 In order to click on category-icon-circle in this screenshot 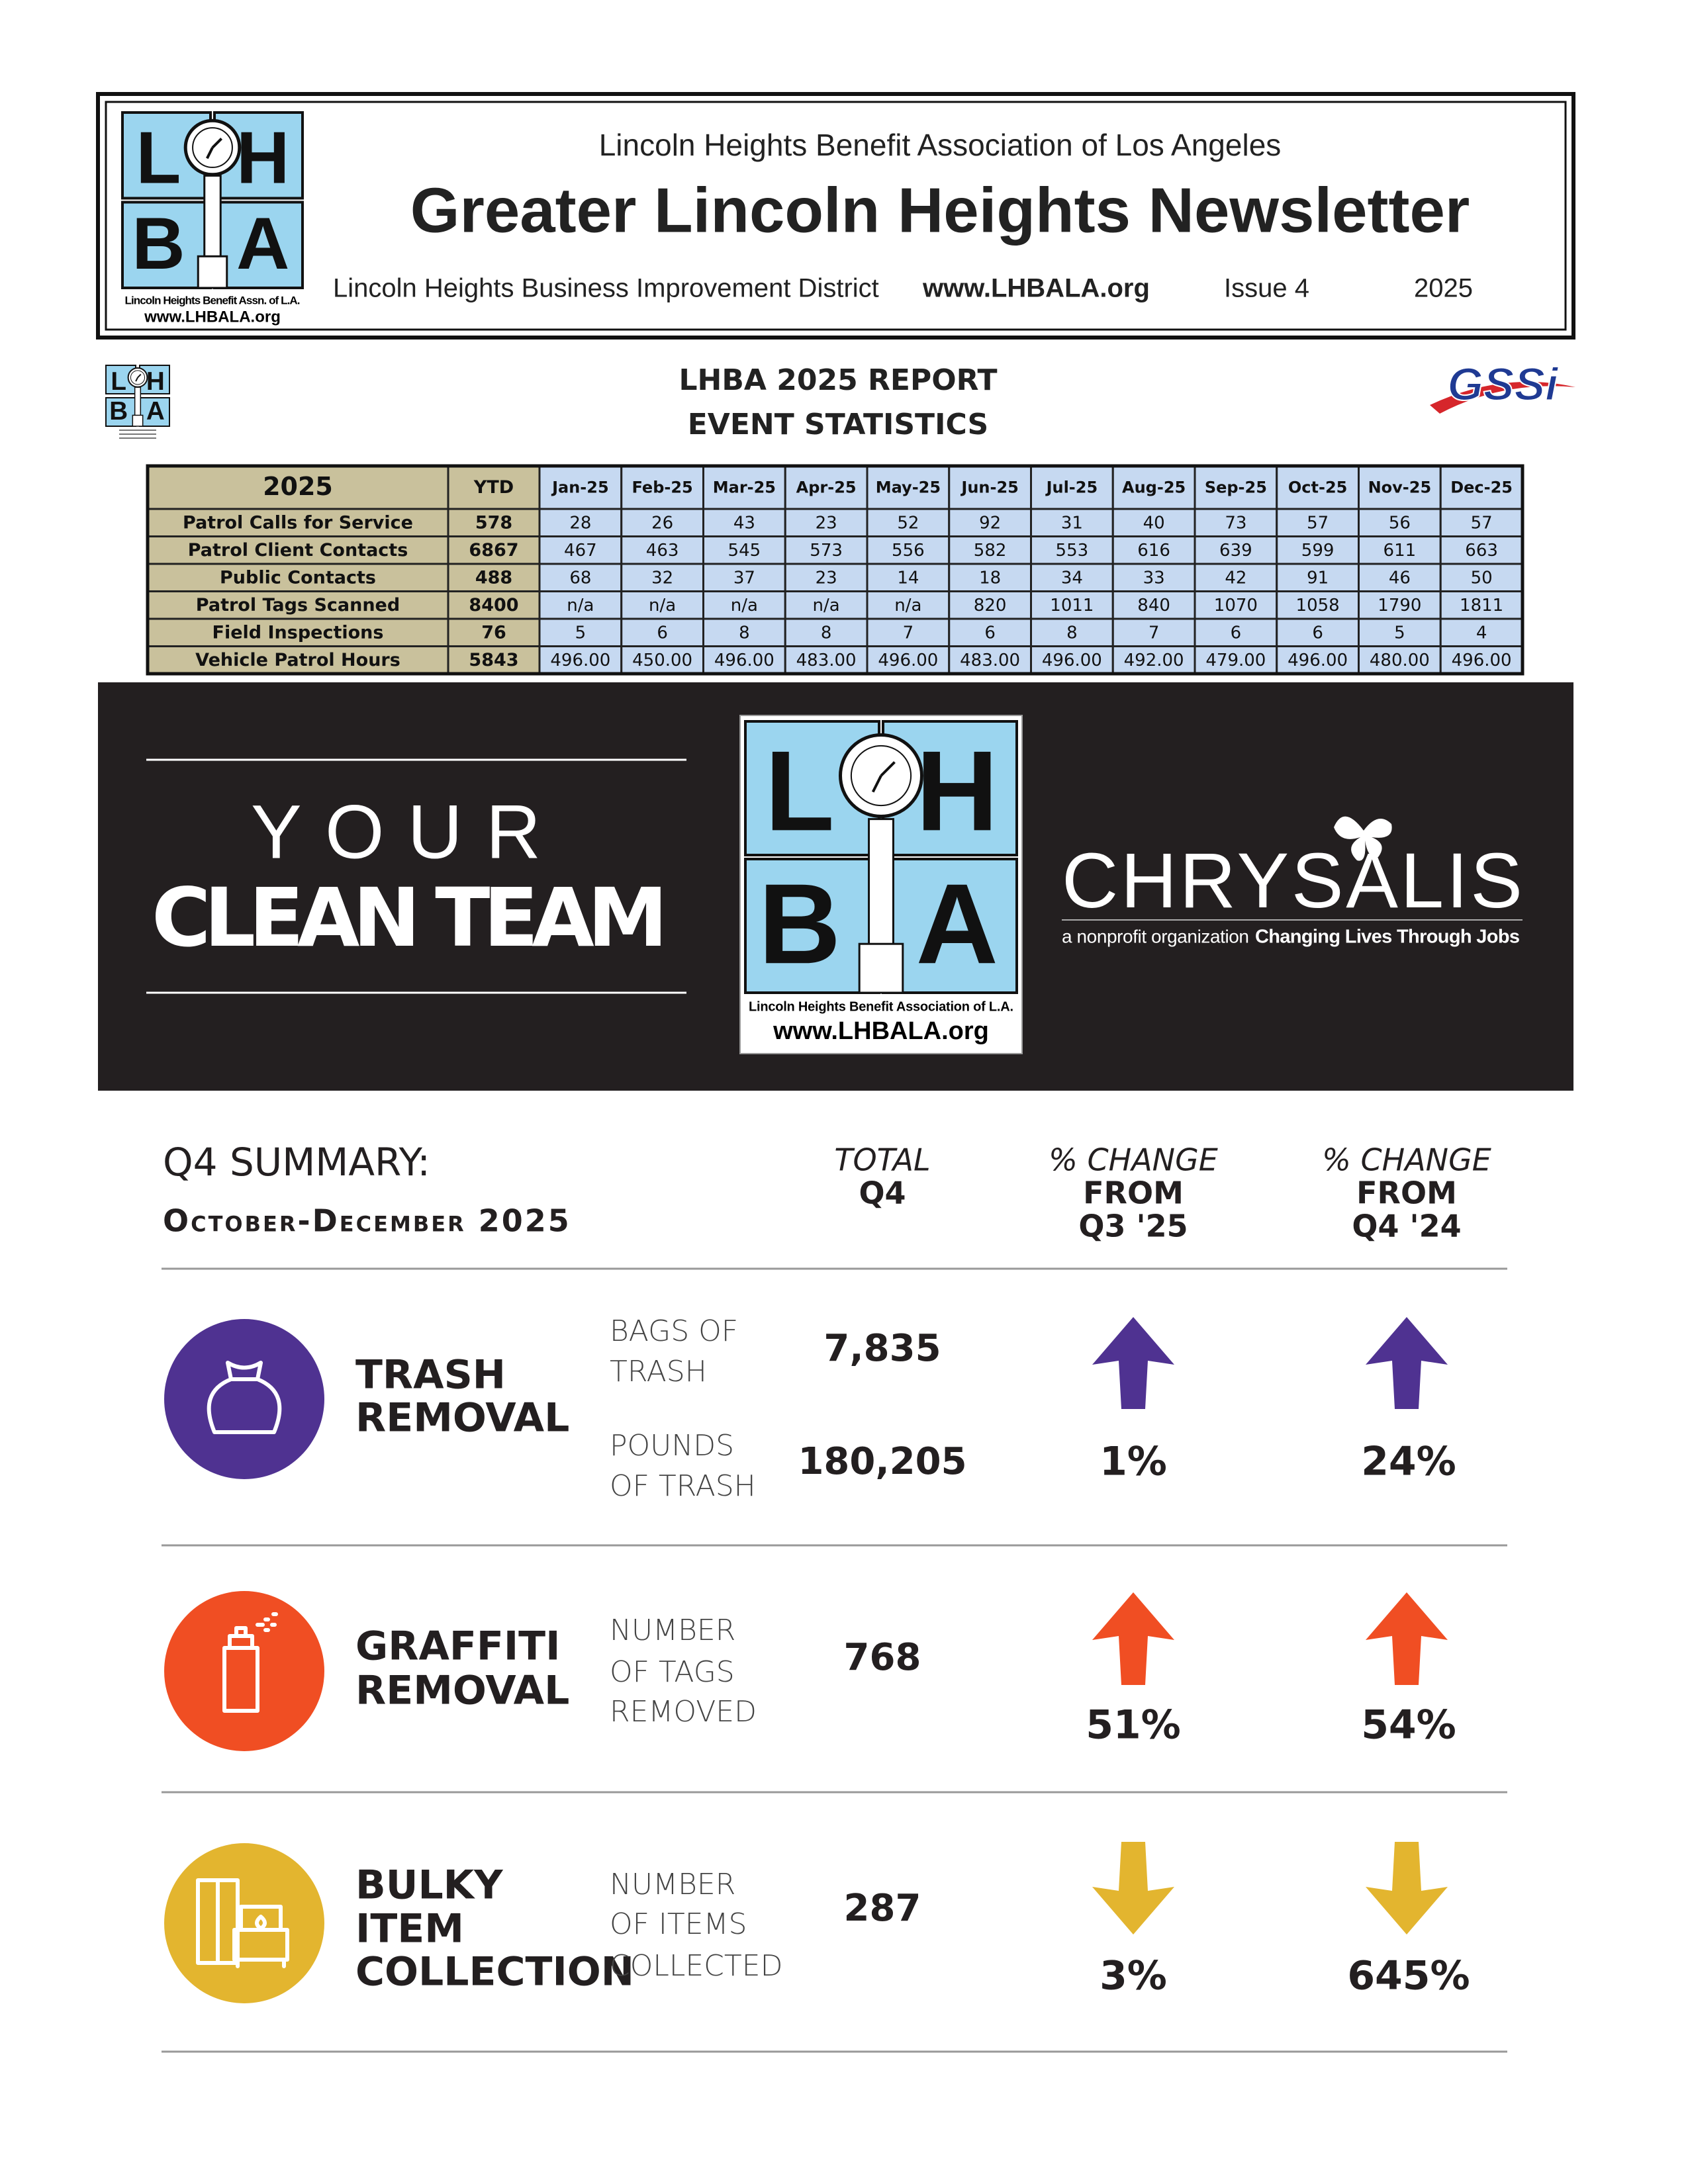, I will do `click(244, 1671)`.